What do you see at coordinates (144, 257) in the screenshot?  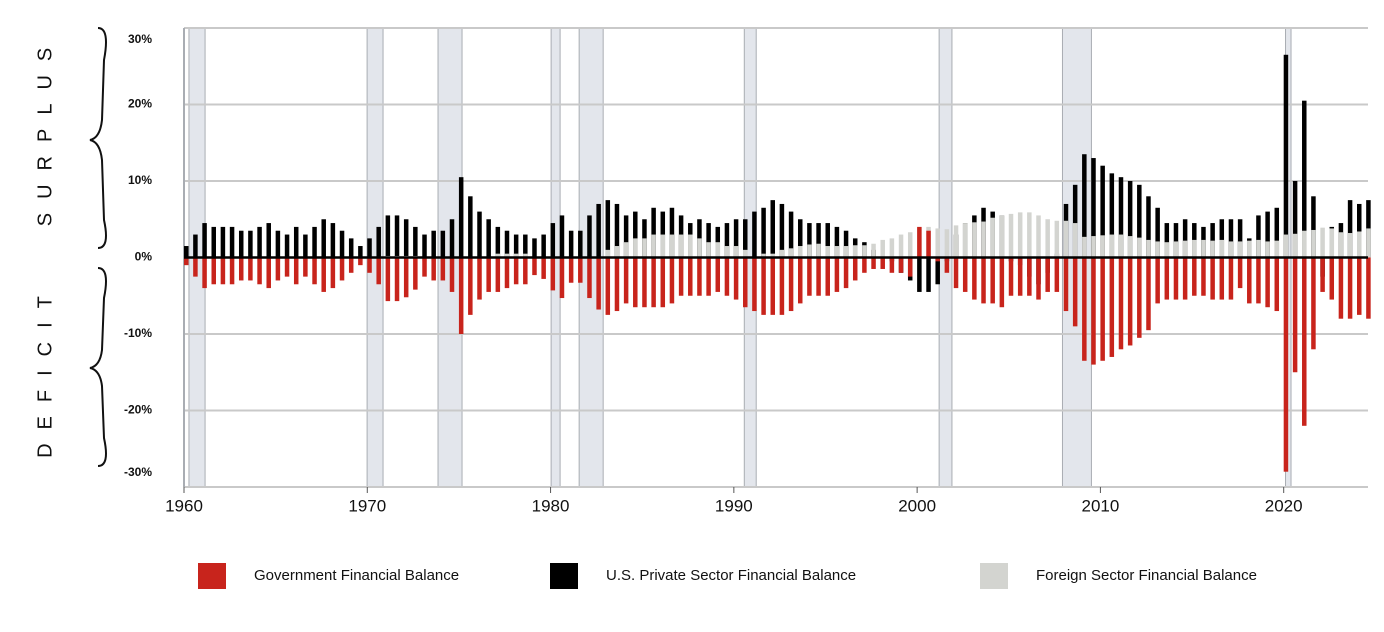 I see `y-tick-label: 0%` at bounding box center [144, 257].